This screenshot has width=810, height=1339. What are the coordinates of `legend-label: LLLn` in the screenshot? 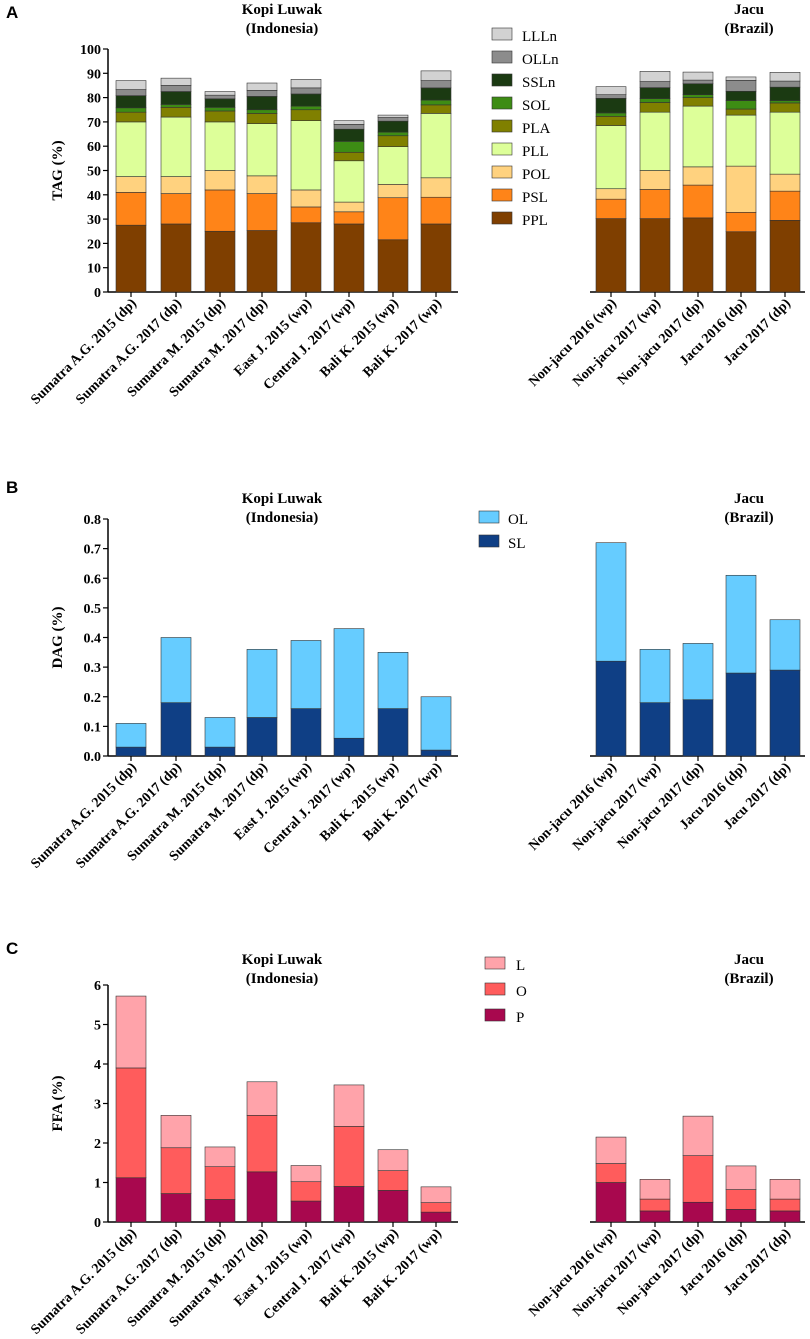 It's located at (539, 37).